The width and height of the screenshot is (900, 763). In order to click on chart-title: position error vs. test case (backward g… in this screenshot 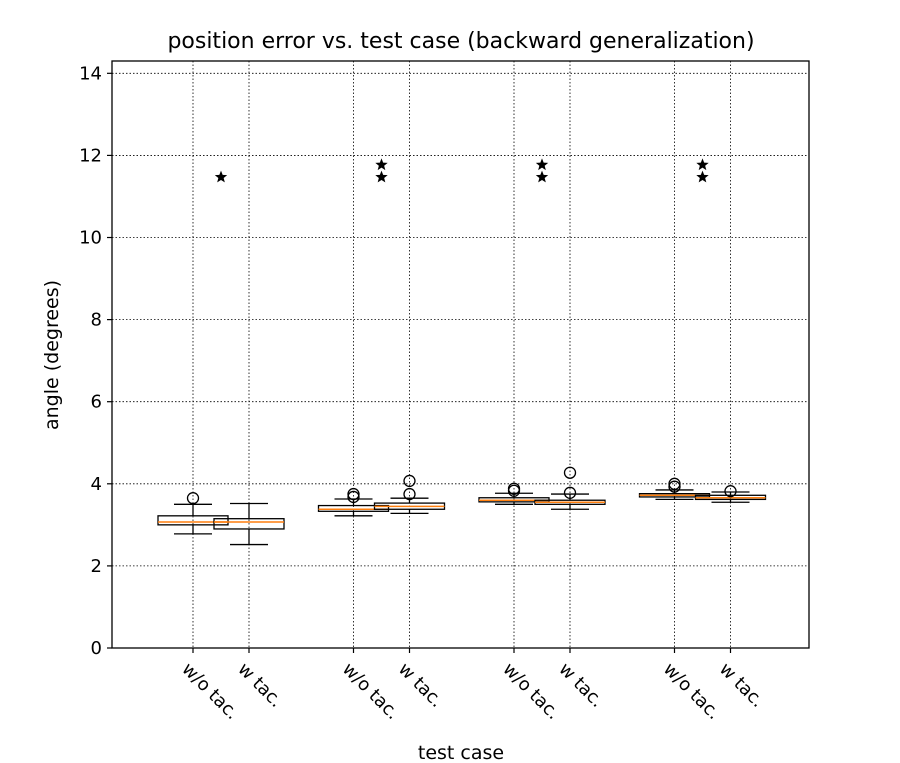, I will do `click(460, 41)`.